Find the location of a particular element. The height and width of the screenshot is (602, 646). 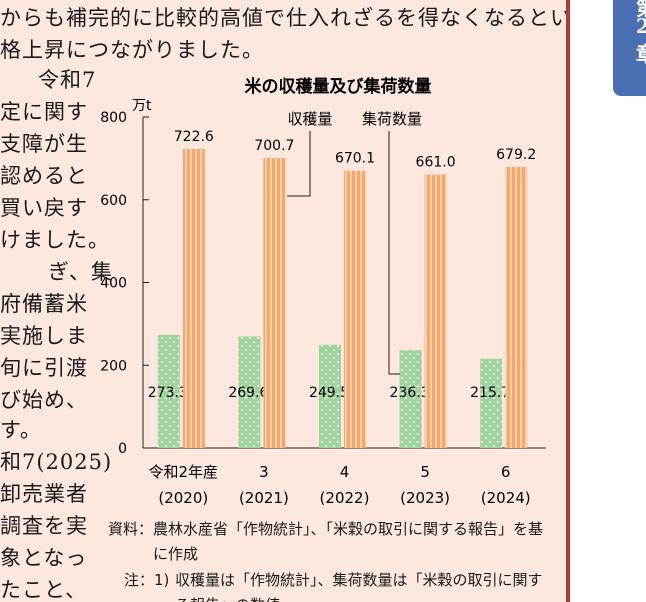

legend-collection-leader is located at coordinates (394, 253).